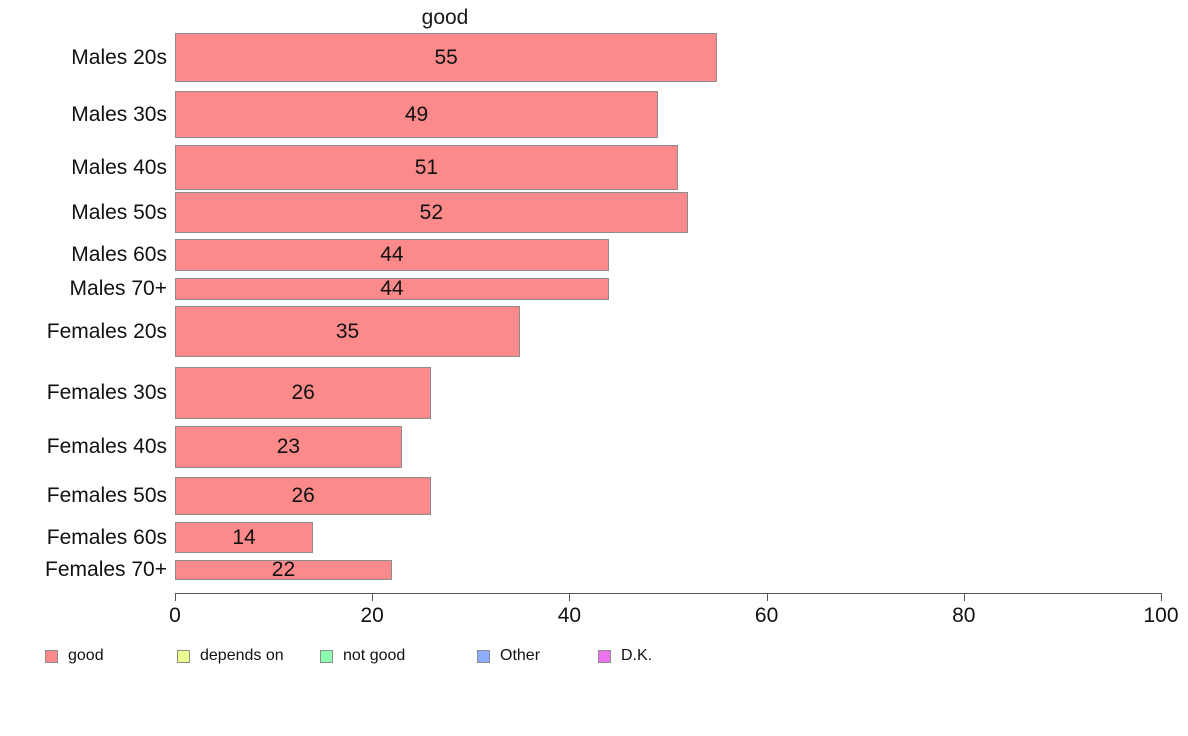 The image size is (1188, 736). What do you see at coordinates (119, 114) in the screenshot?
I see `category-label: Males 30s` at bounding box center [119, 114].